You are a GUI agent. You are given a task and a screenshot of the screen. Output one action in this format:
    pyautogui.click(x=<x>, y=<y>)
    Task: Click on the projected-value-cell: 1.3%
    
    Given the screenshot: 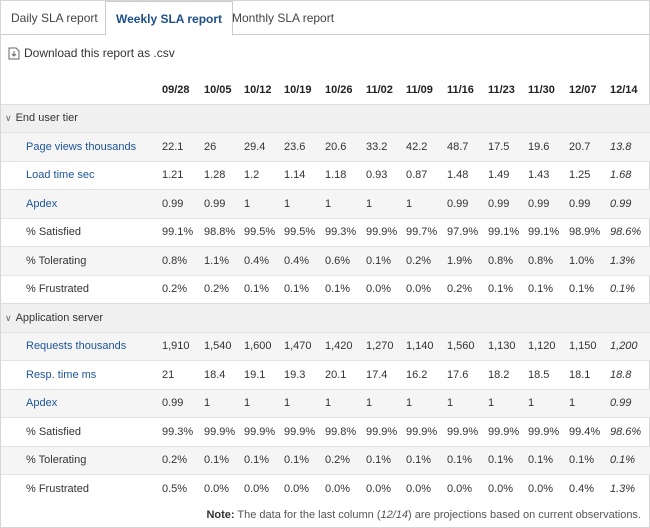 What is the action you would take?
    pyautogui.click(x=628, y=488)
    